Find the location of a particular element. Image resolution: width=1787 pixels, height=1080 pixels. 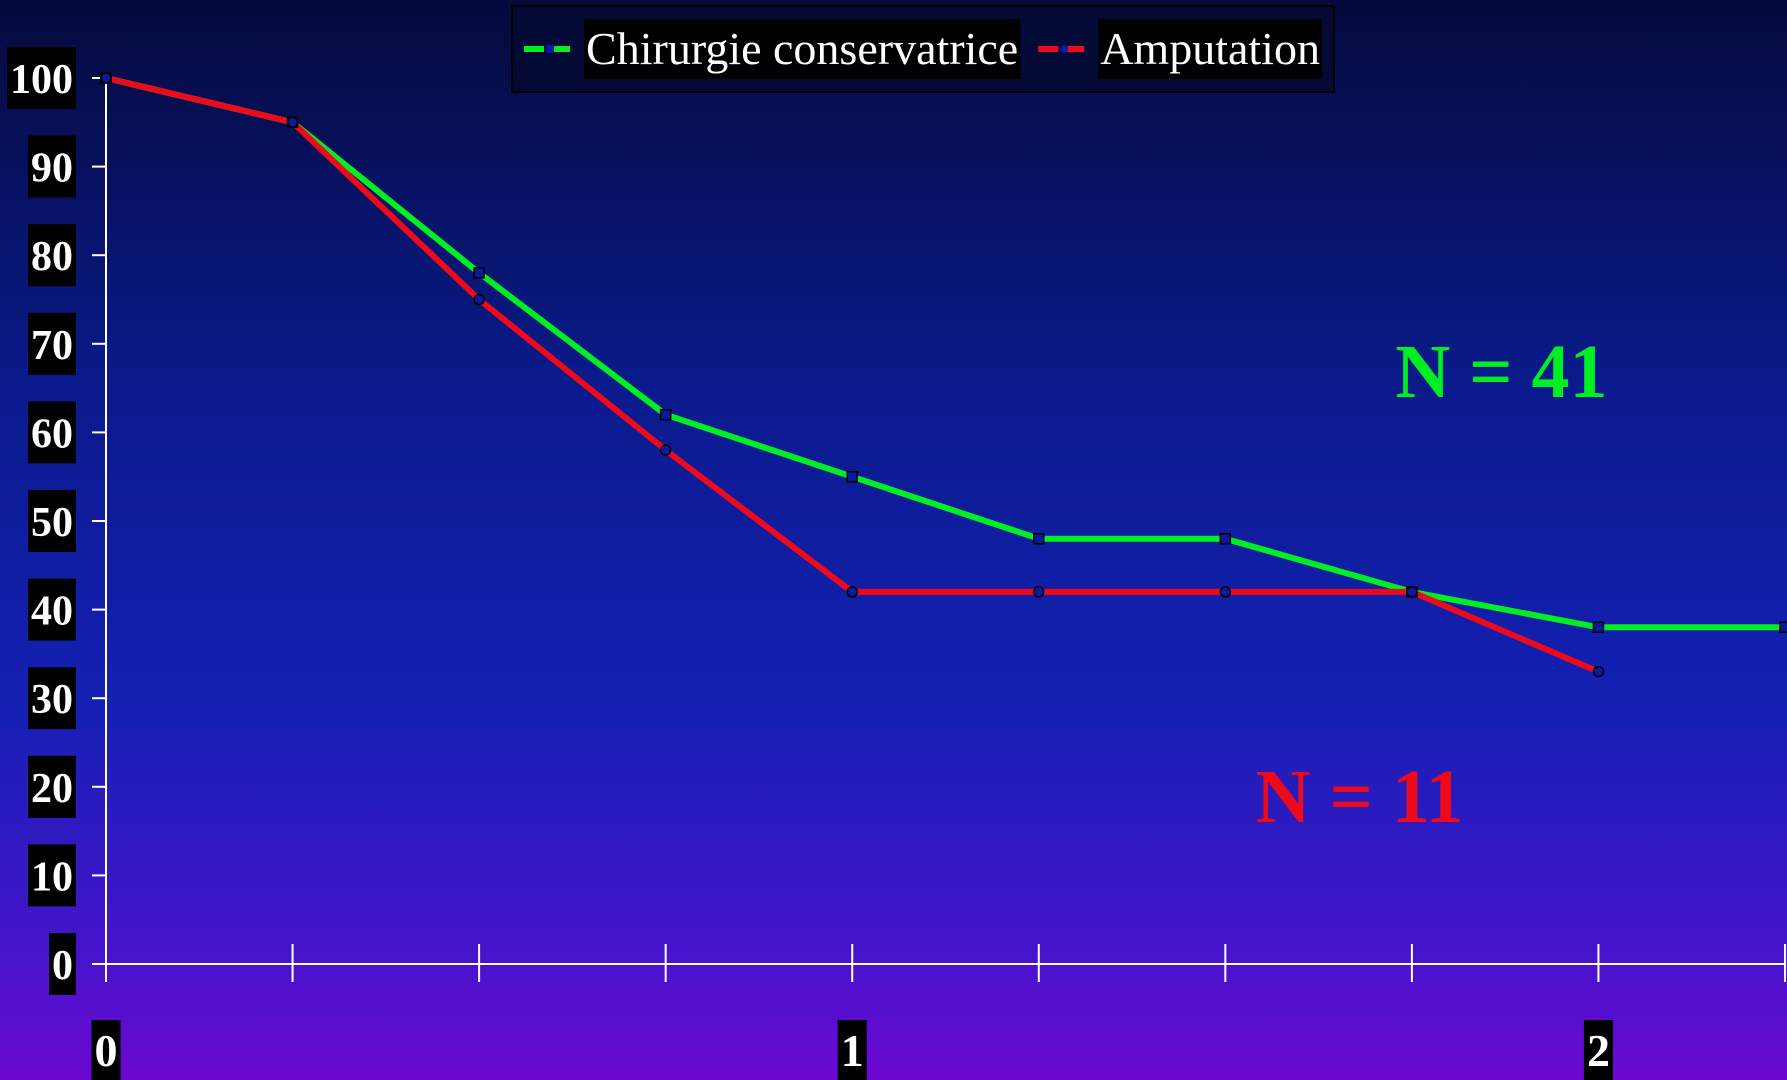

y-tick-label: 10 is located at coordinates (52, 877).